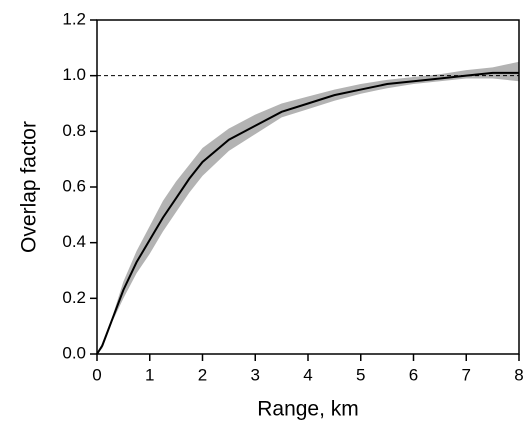 This screenshot has width=526, height=428. Describe the element at coordinates (74, 18) in the screenshot. I see `y-tick-label: 1.2` at that location.